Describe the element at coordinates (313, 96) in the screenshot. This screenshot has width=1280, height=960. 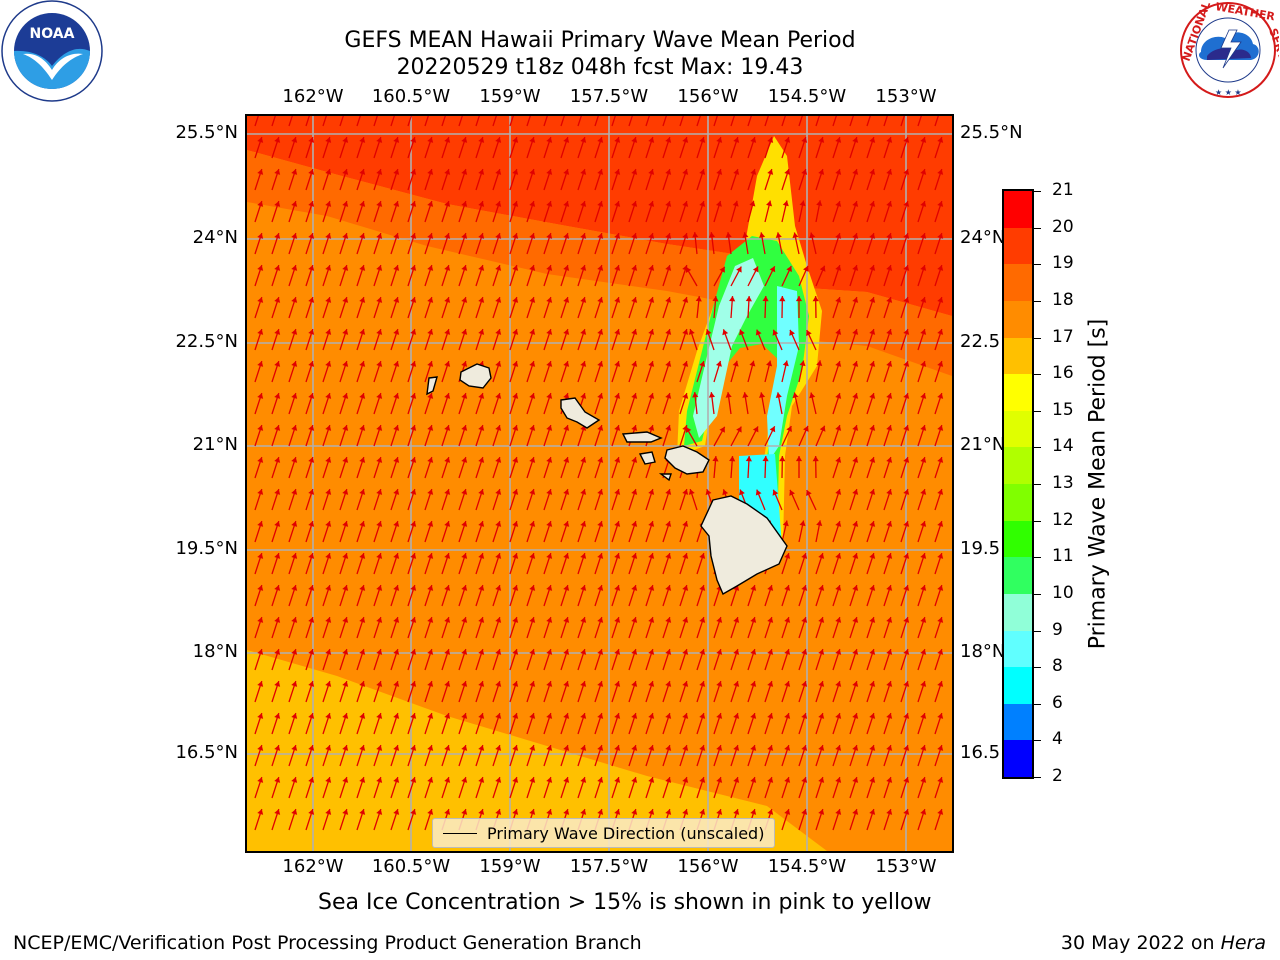
I see `lon-label-top: 162°W` at that location.